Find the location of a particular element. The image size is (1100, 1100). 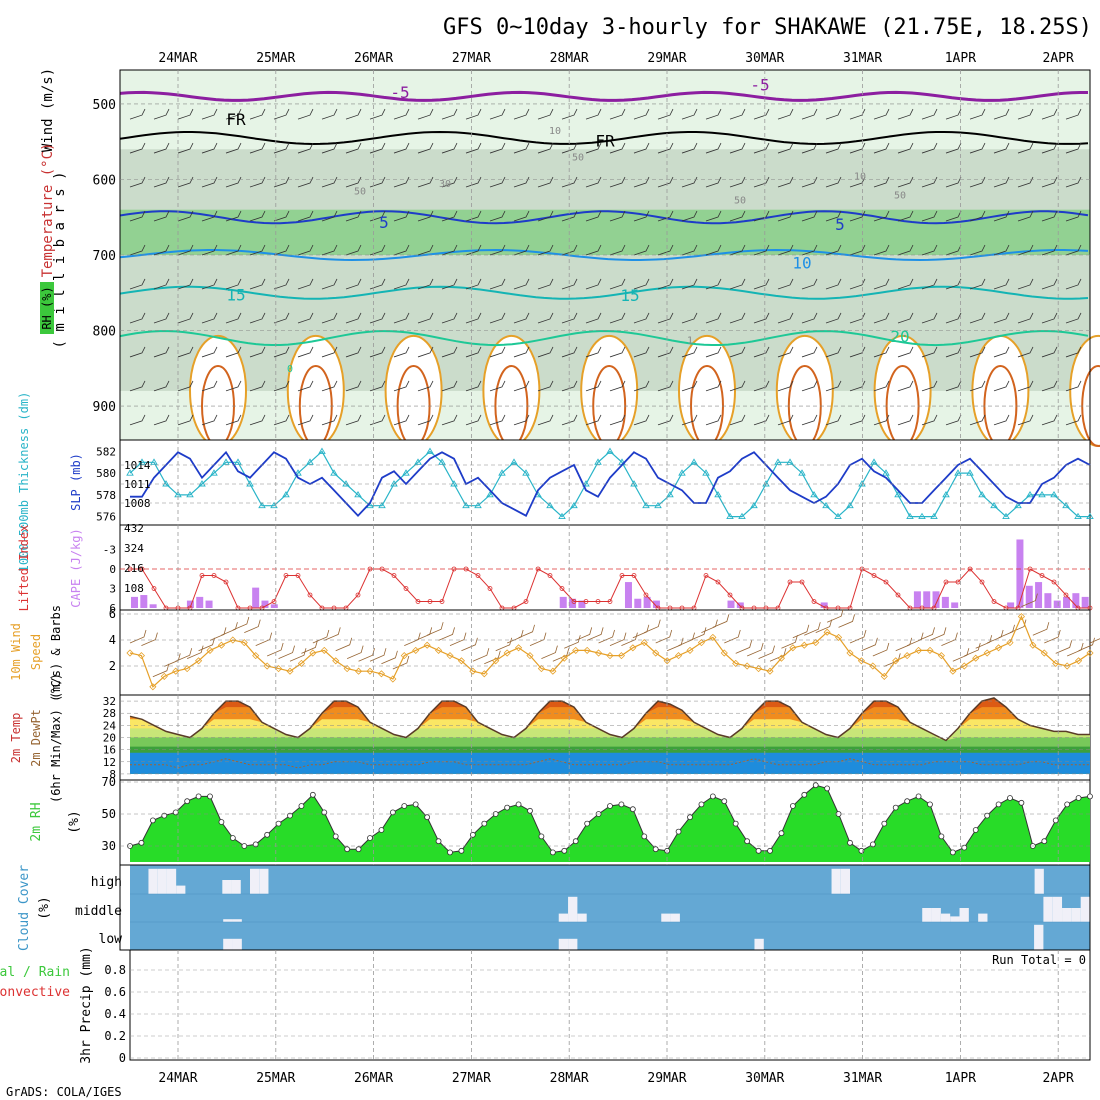

cloud-gap-bar is located at coordinates (573, 944).